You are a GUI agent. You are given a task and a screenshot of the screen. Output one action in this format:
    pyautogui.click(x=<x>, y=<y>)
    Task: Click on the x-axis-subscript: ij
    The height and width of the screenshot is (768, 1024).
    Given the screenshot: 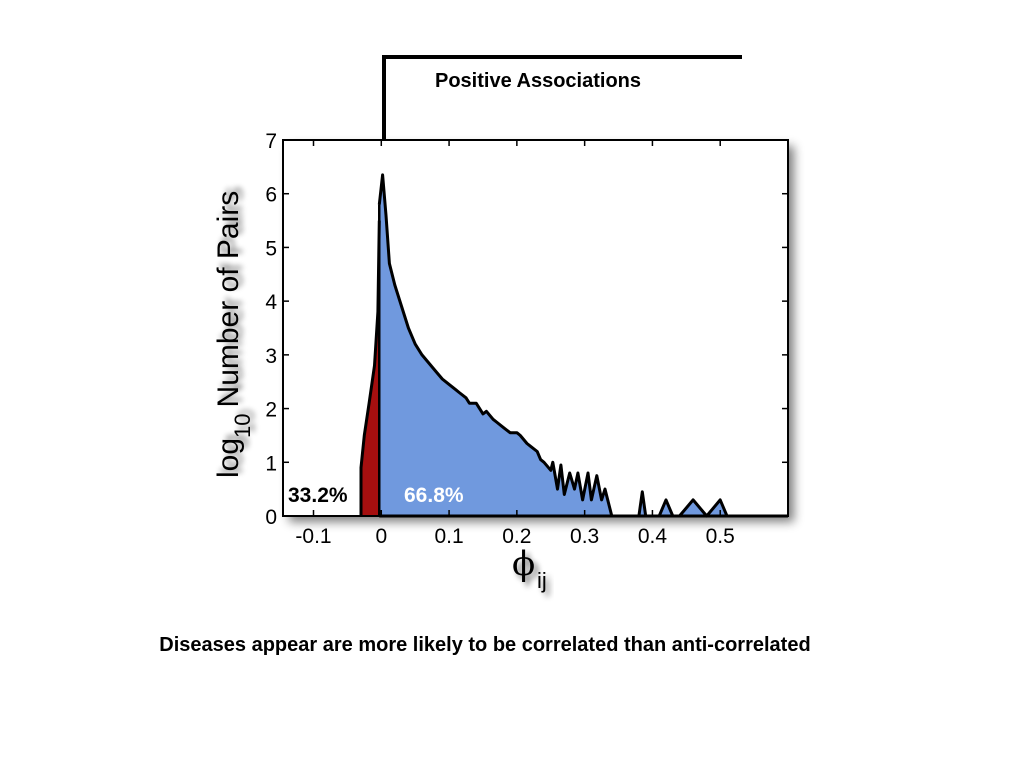 What is the action you would take?
    pyautogui.click(x=542, y=580)
    